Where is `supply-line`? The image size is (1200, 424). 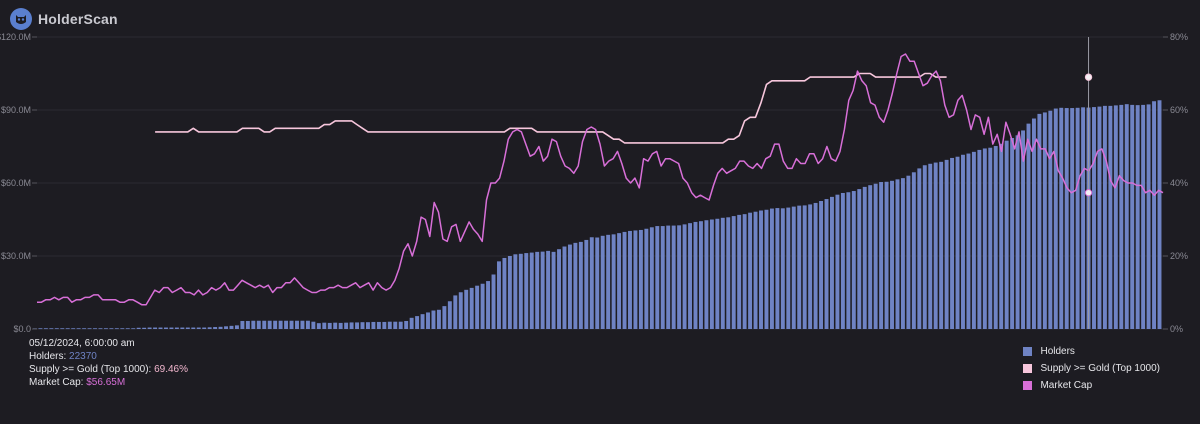 supply-line is located at coordinates (551, 108).